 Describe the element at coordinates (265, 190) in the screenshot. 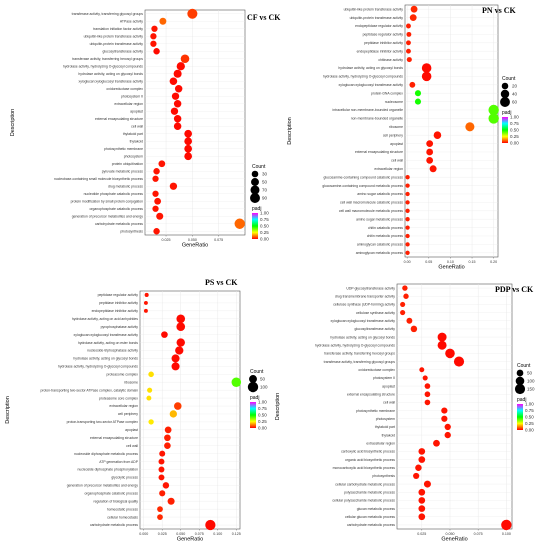

I see `size-legend-label: 70` at that location.